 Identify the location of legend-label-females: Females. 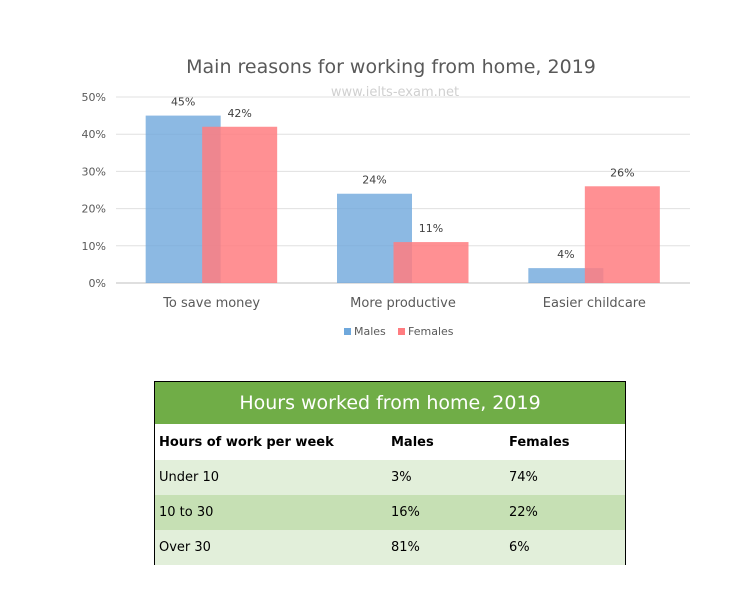
(431, 331).